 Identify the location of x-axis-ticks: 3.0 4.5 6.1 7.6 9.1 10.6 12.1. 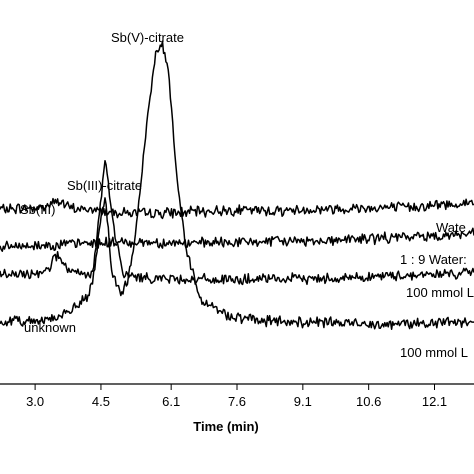
(236, 396).